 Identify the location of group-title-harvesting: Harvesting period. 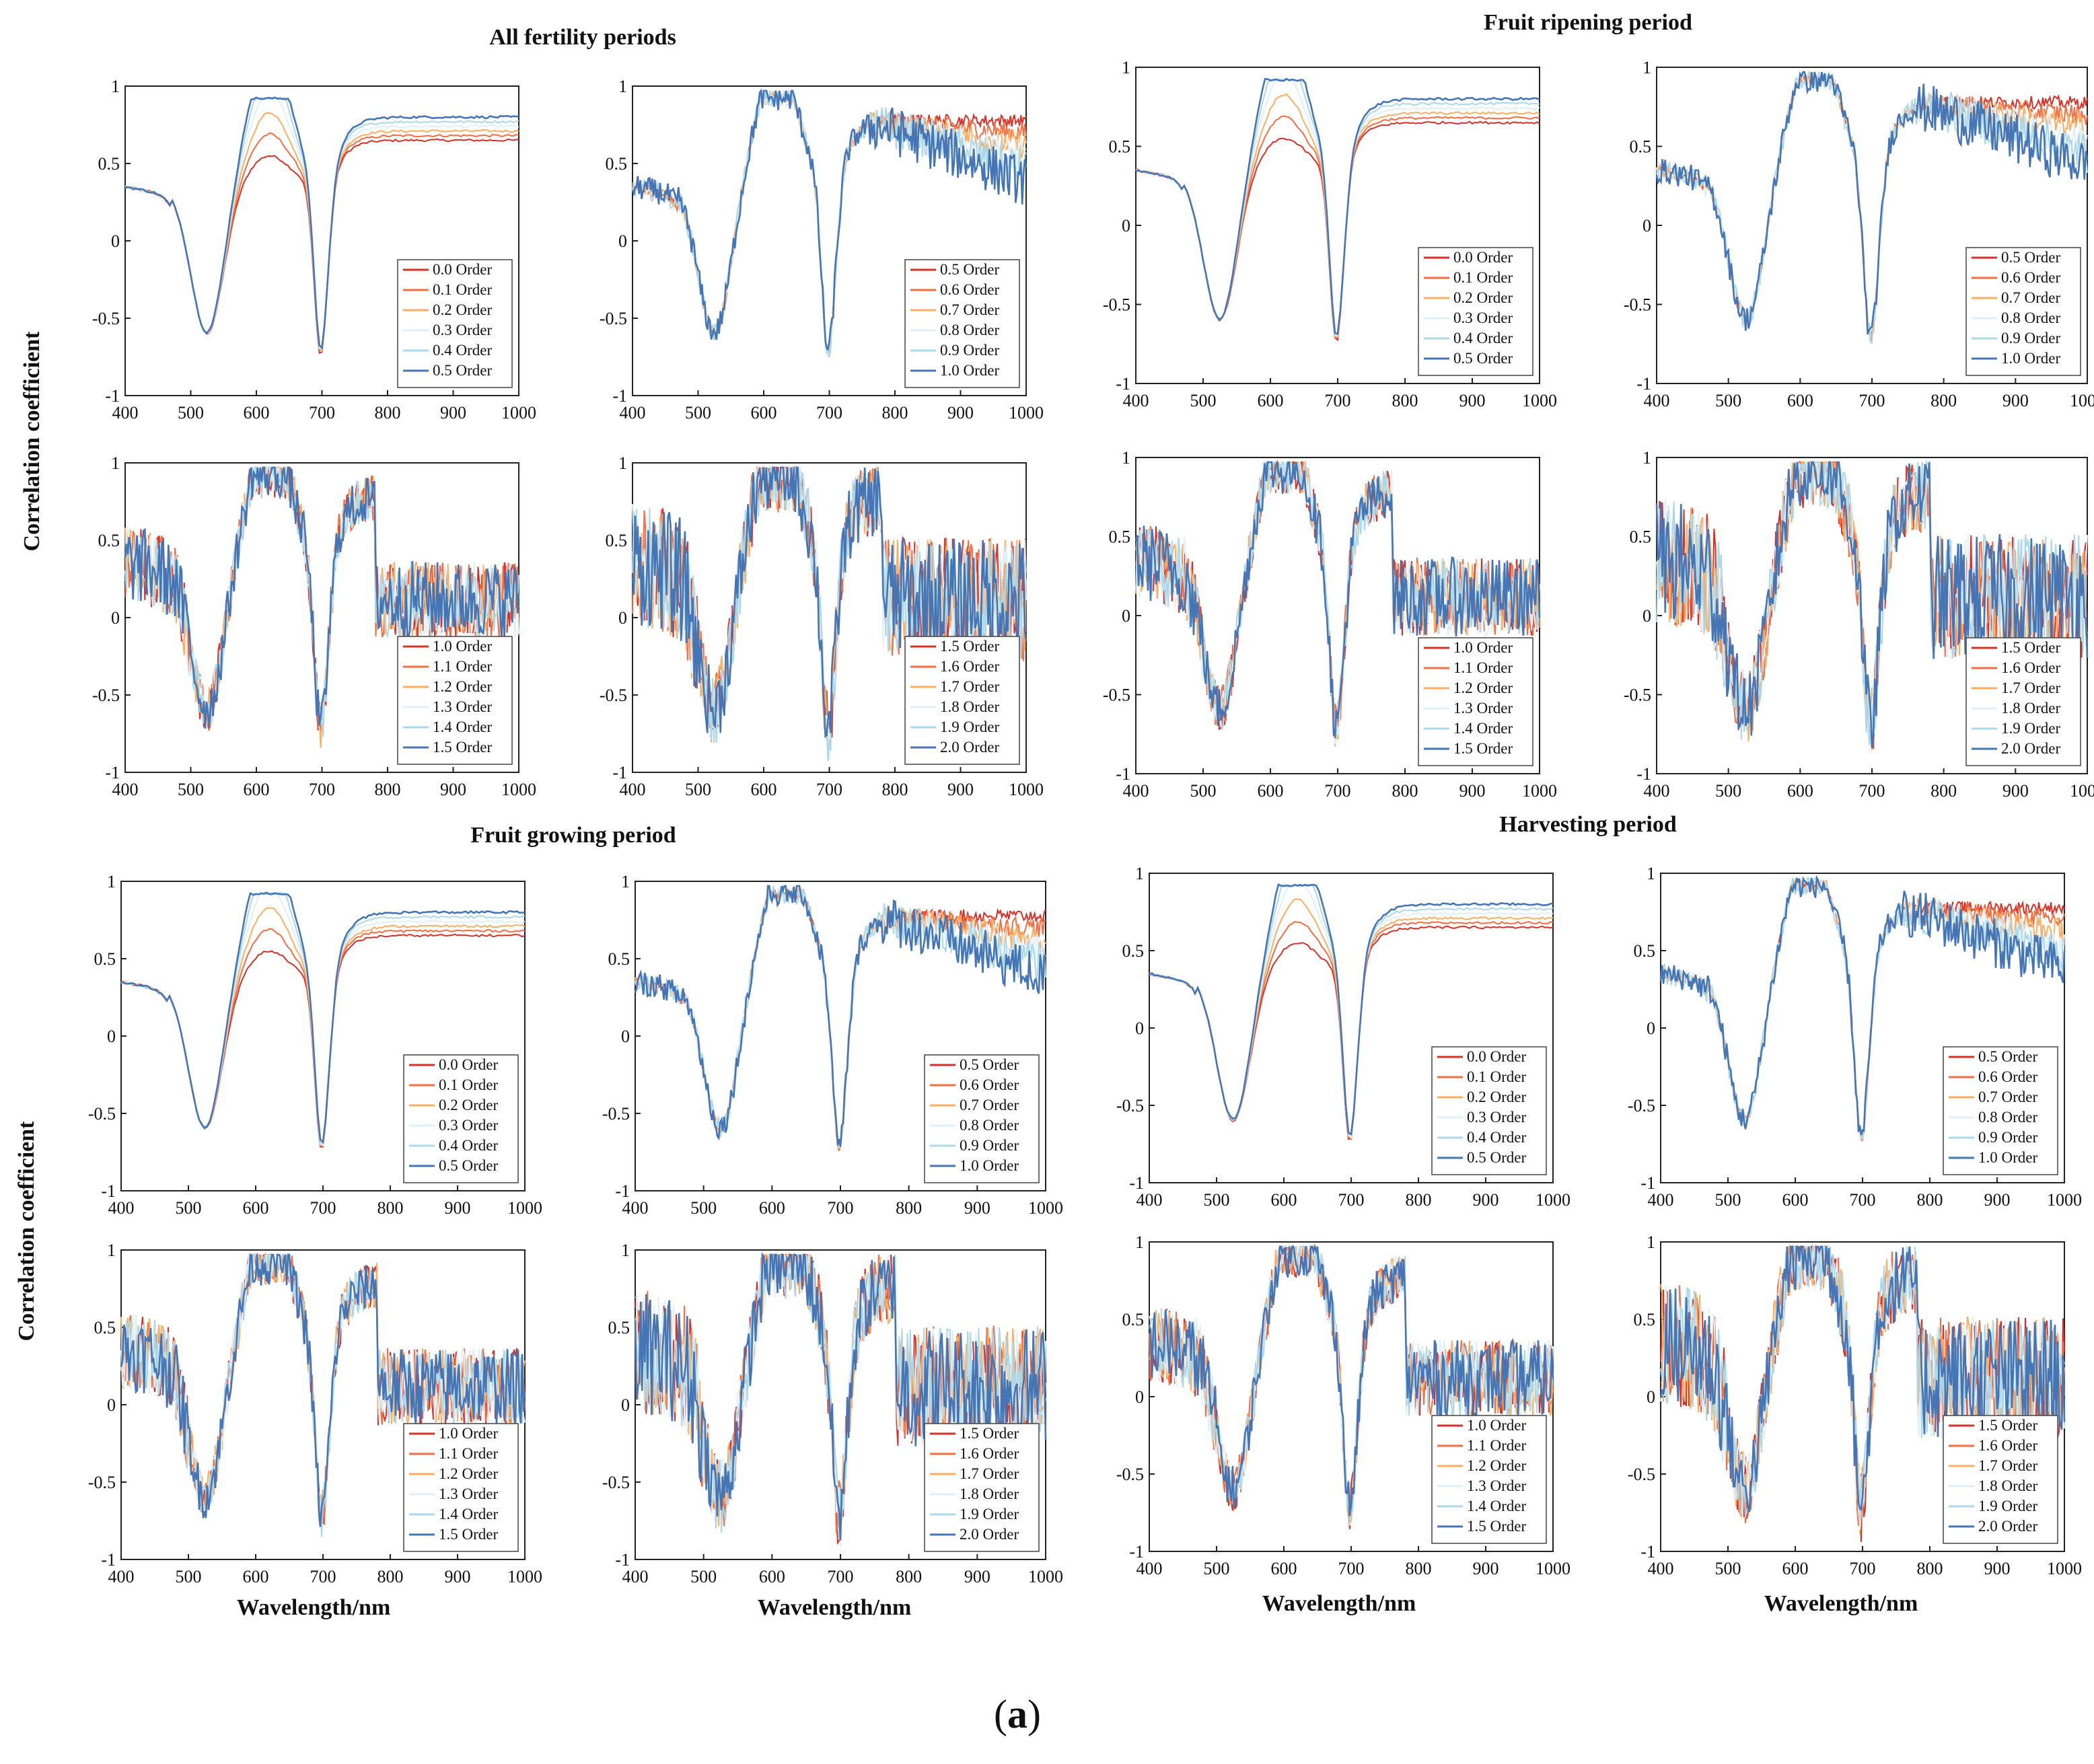
(1588, 825).